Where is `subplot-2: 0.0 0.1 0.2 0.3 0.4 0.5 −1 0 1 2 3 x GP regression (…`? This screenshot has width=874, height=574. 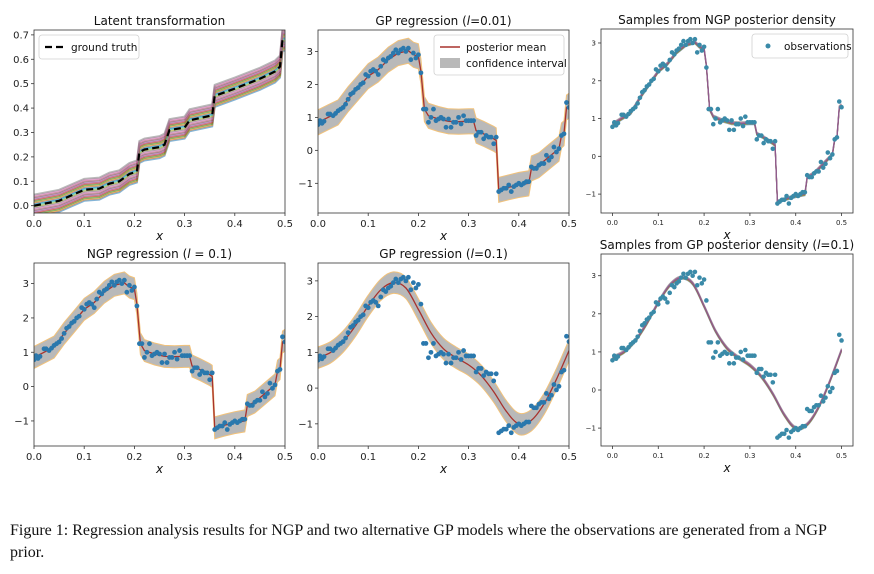 subplot-2: 0.0 0.1 0.2 0.3 0.4 0.5 −1 0 1 2 3 x GP regression (… is located at coordinates (437, 128).